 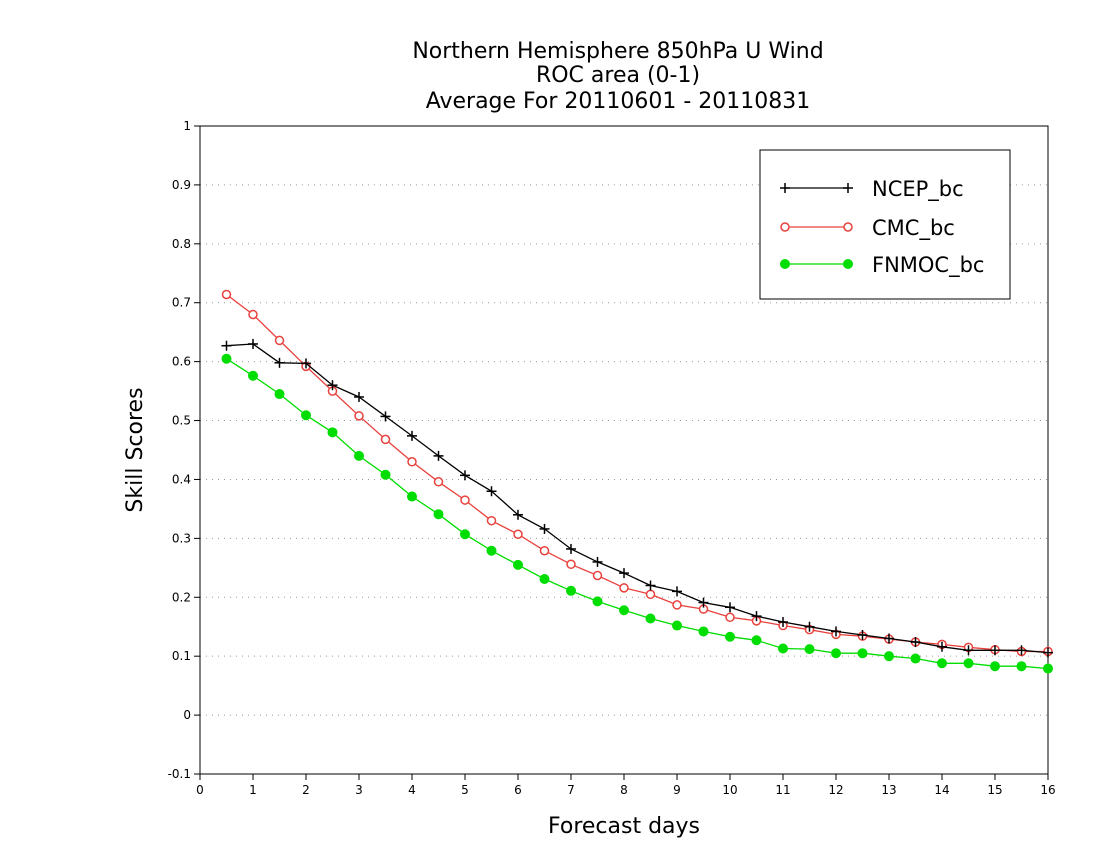 What do you see at coordinates (518, 790) in the screenshot?
I see `x-tick-label: 6` at bounding box center [518, 790].